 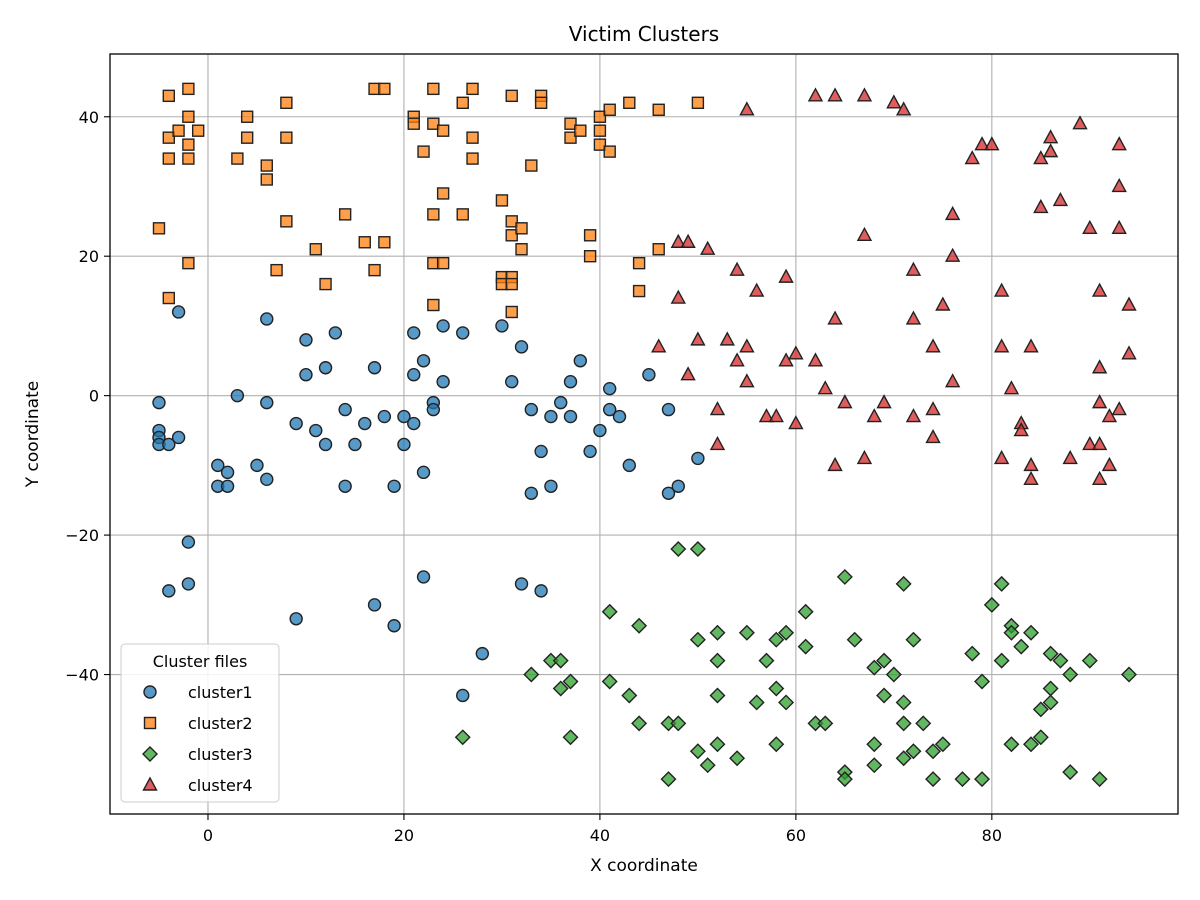 I want to click on y-axis-ticks: −40 −20 0 20 40, so click(x=87, y=396).